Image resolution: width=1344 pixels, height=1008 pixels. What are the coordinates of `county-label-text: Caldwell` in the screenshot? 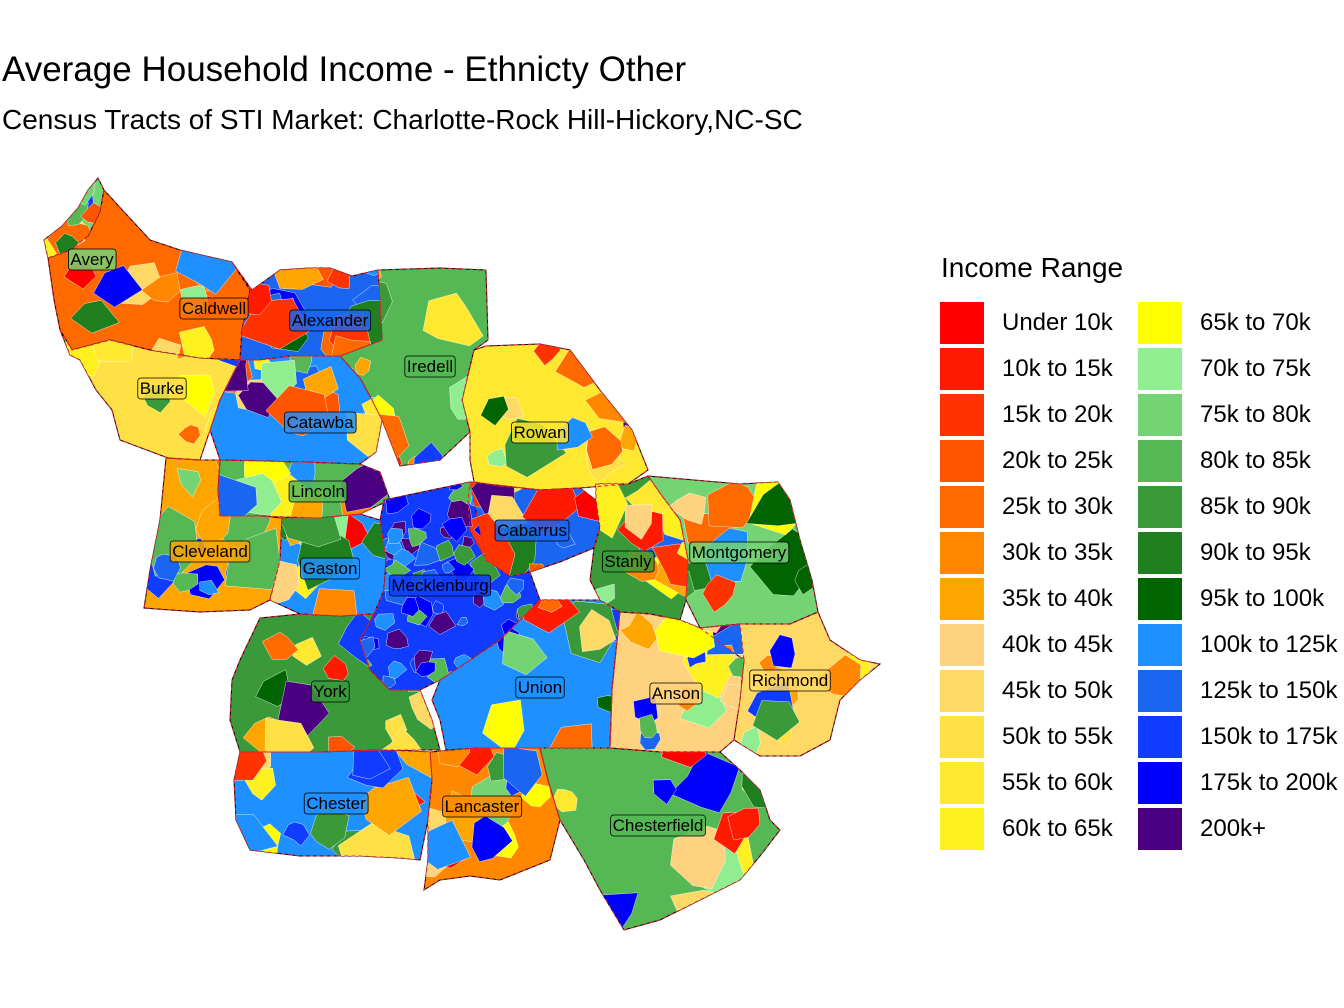 It's located at (214, 308).